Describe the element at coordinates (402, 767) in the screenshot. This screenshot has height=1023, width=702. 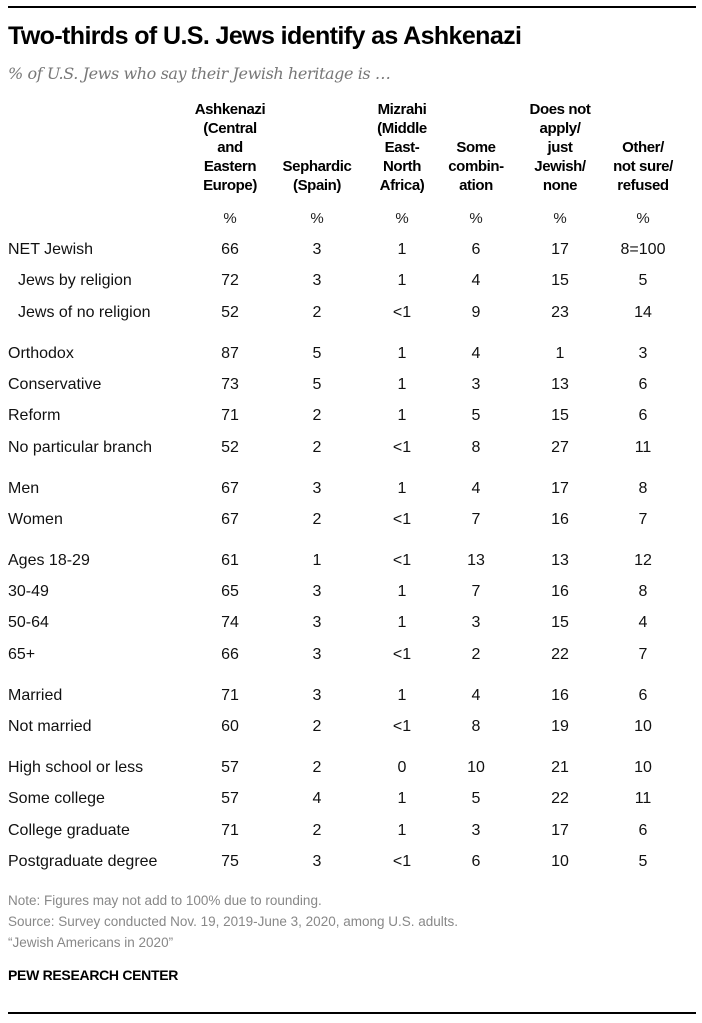
I see `table-cell: 0` at that location.